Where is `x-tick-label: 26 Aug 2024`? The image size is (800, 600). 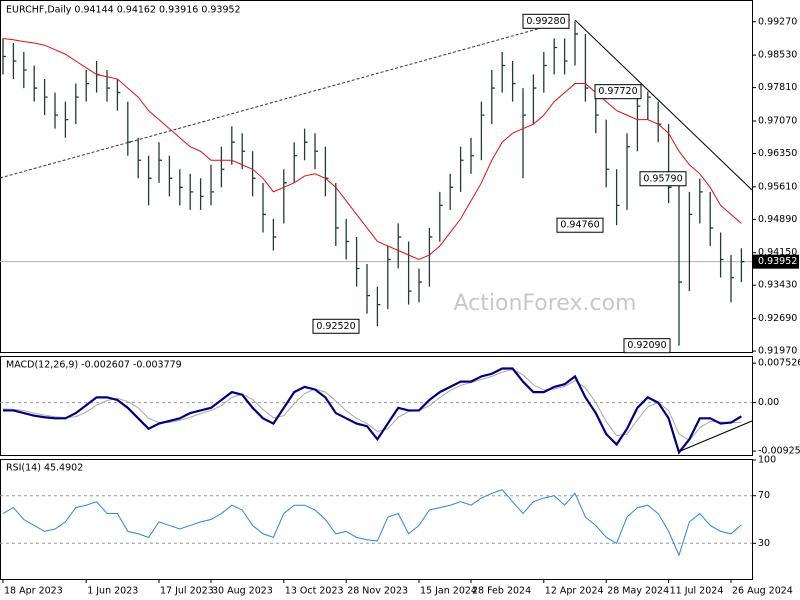
x-tick-label: 26 Aug 2024 is located at coordinates (762, 591).